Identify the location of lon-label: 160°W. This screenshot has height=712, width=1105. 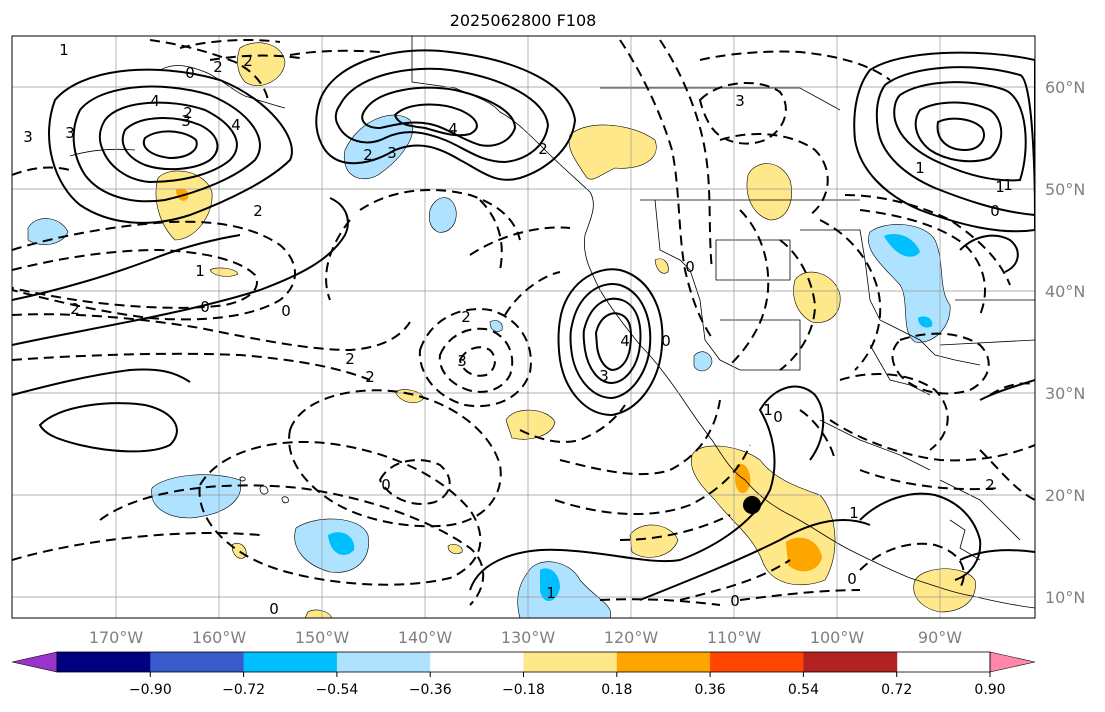
(219, 637).